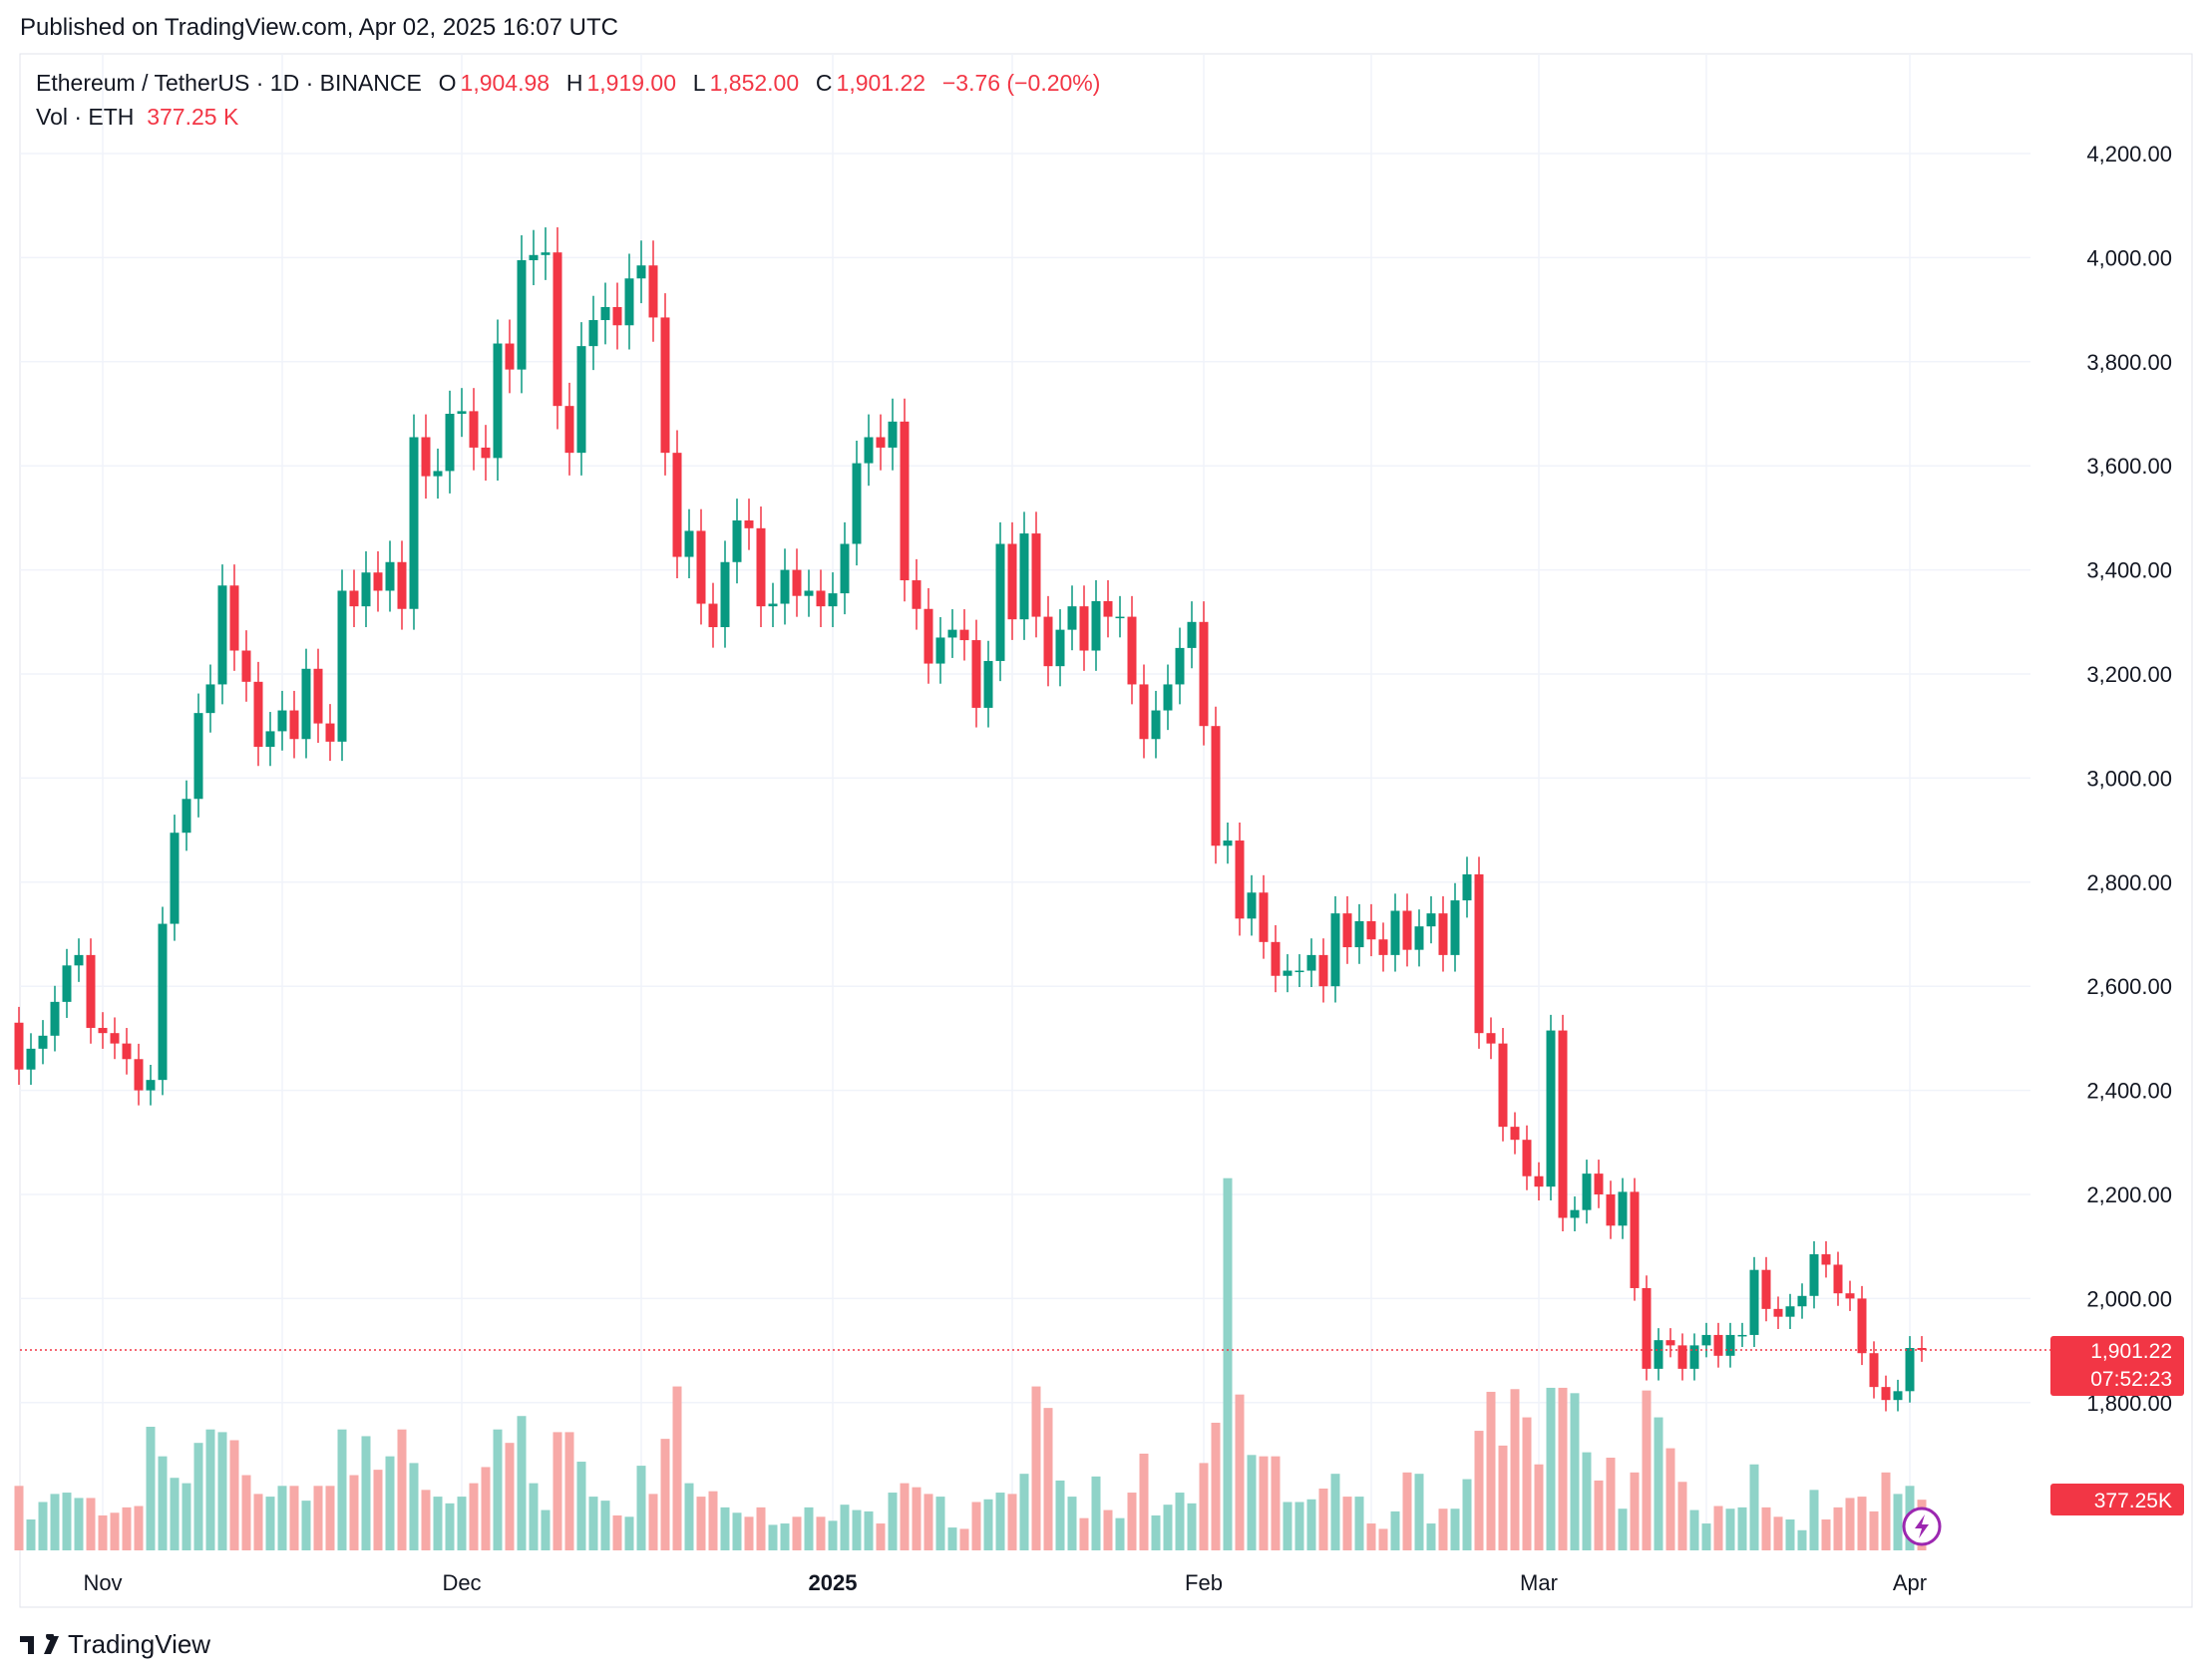 This screenshot has width=2212, height=1677. I want to click on price-tick-label: 2,600.00, so click(2129, 987).